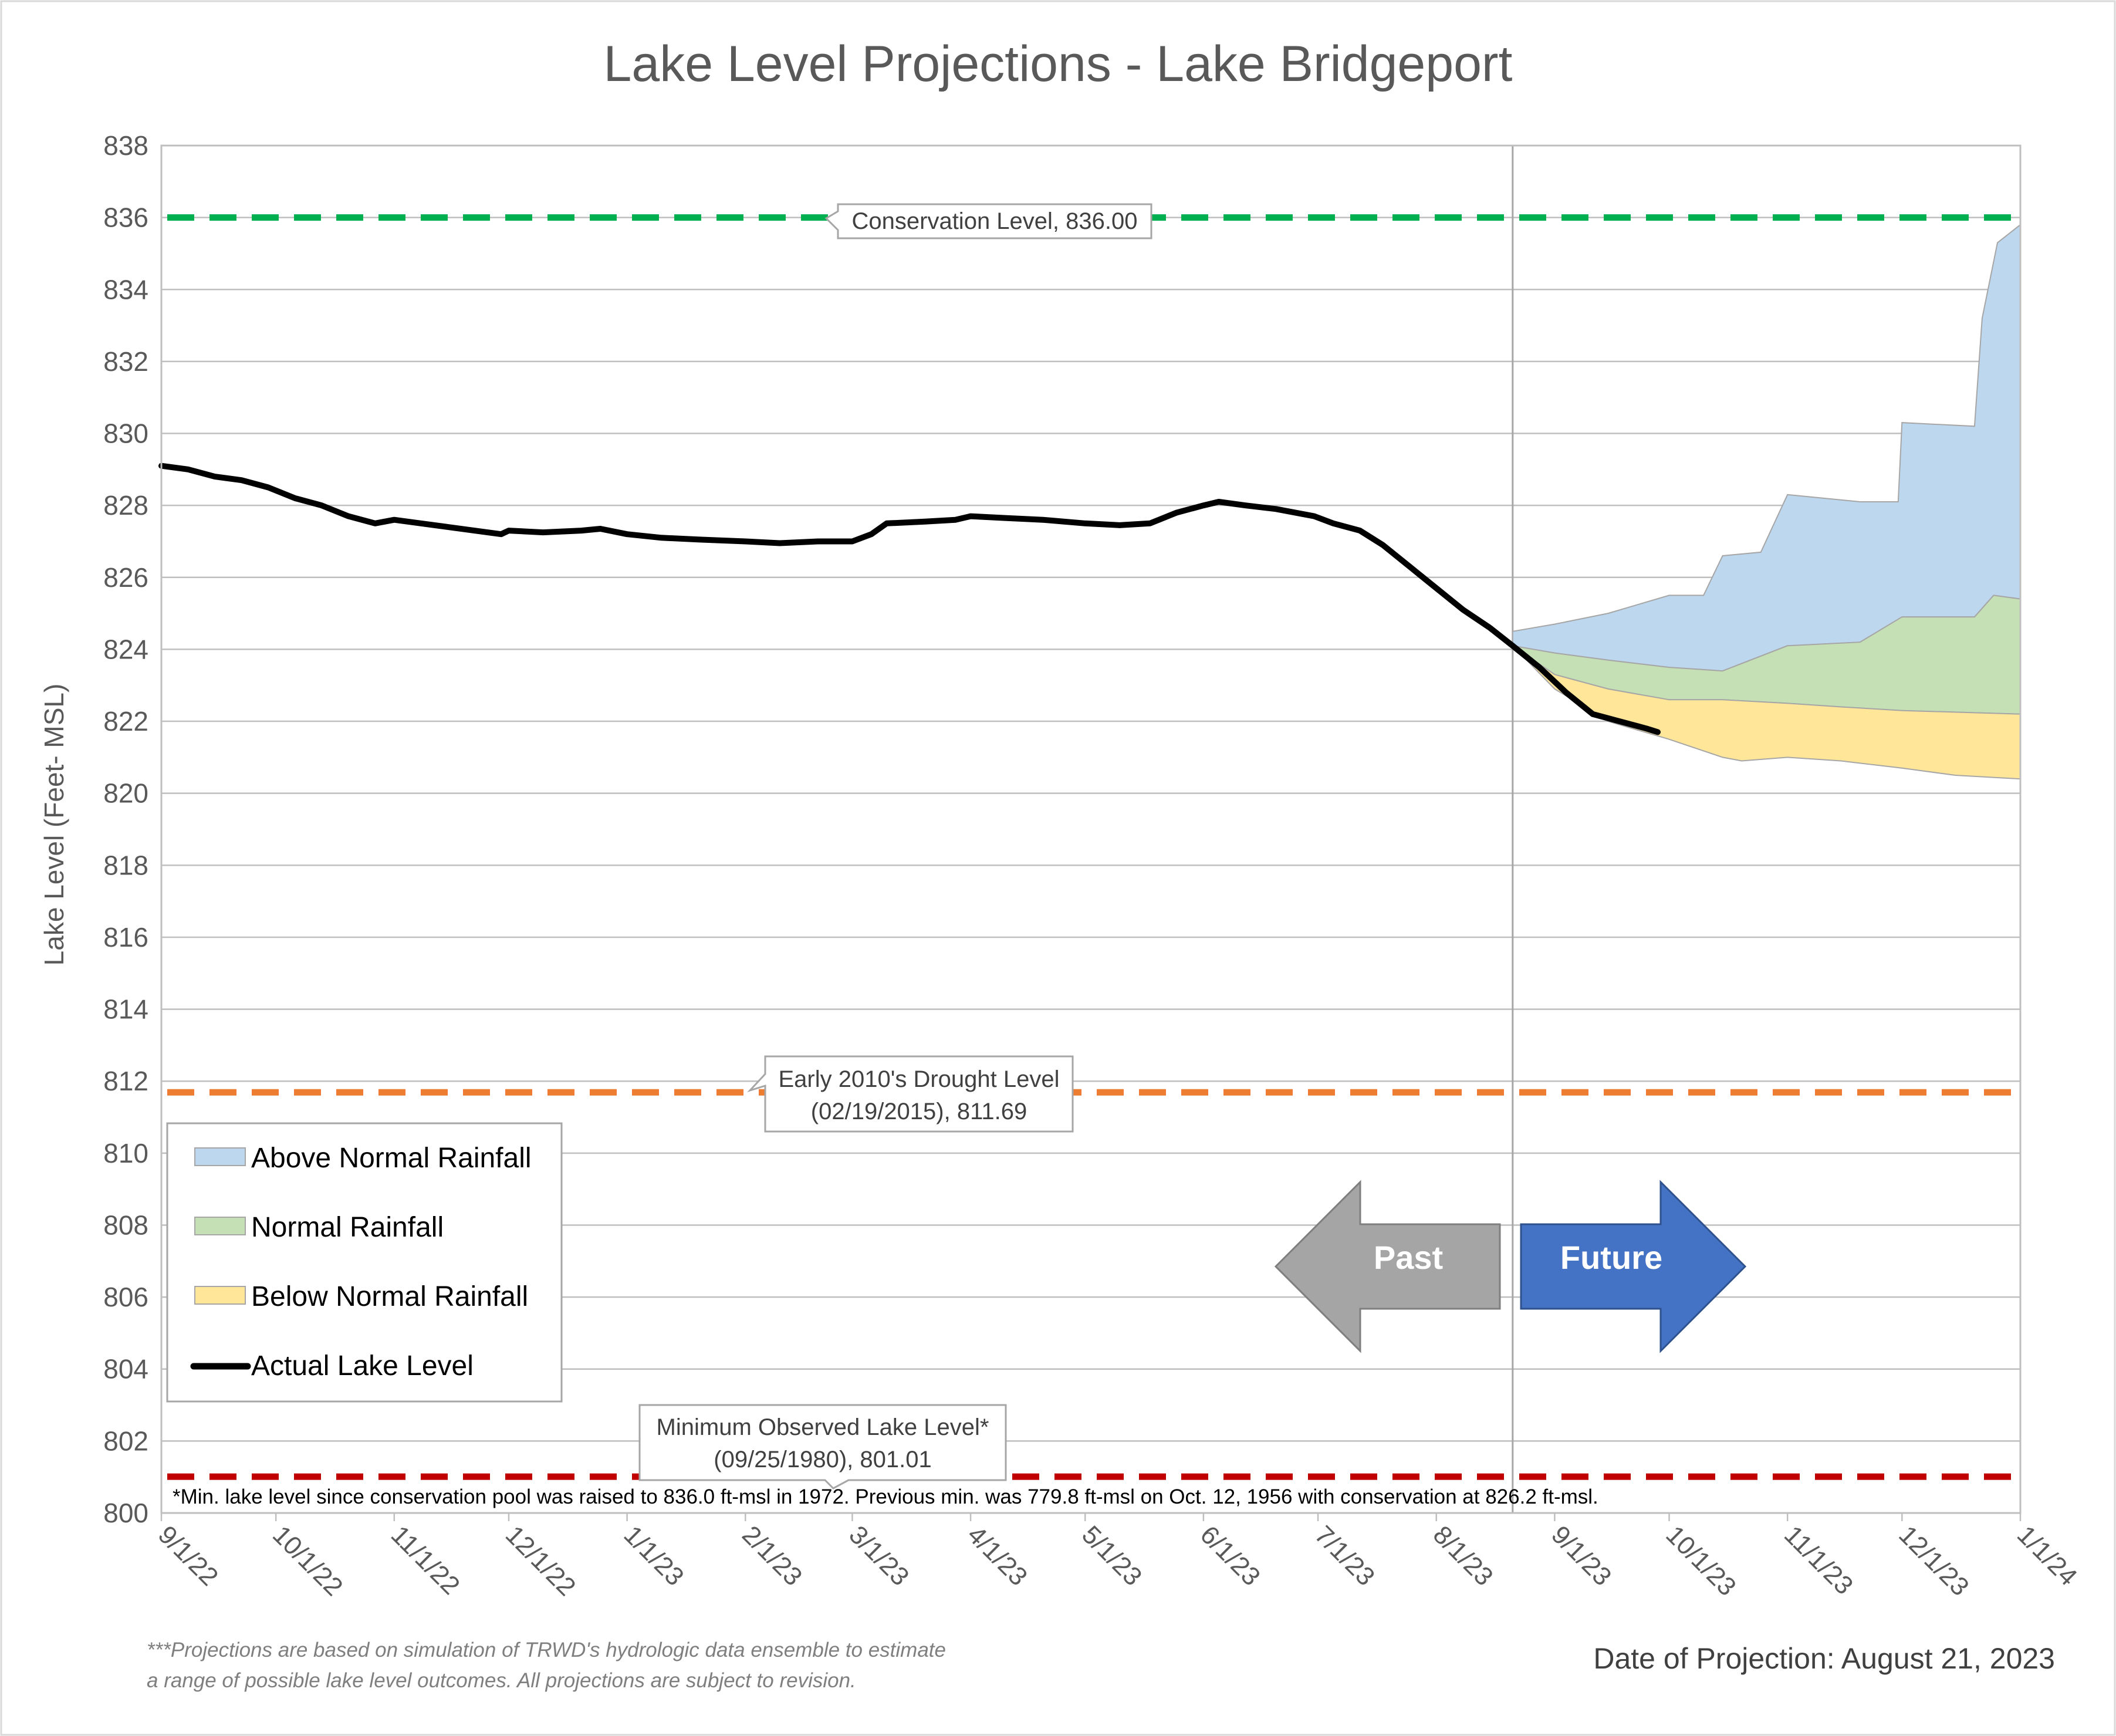  What do you see at coordinates (919, 1111) in the screenshot?
I see `drought-callout-line2: (02/19/2015), 811.69` at bounding box center [919, 1111].